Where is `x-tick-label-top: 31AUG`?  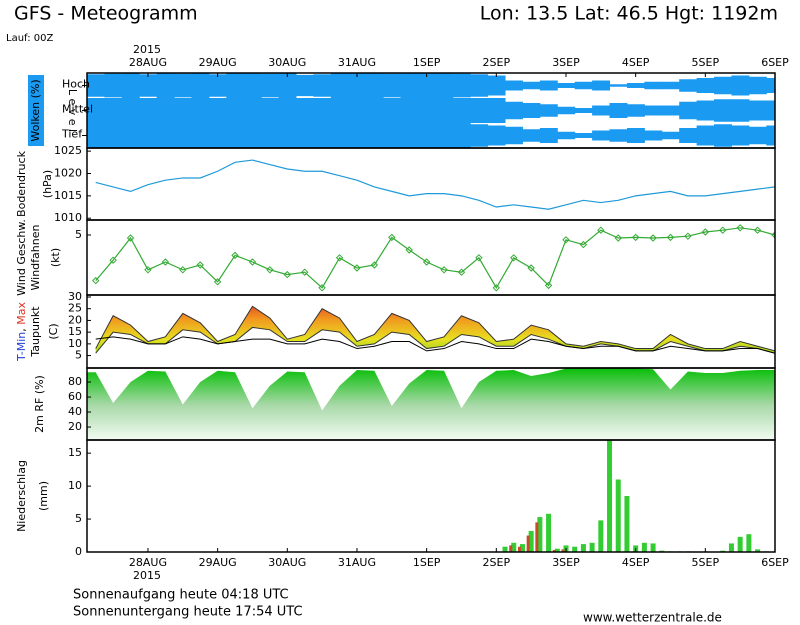 x-tick-label-top: 31AUG is located at coordinates (357, 62).